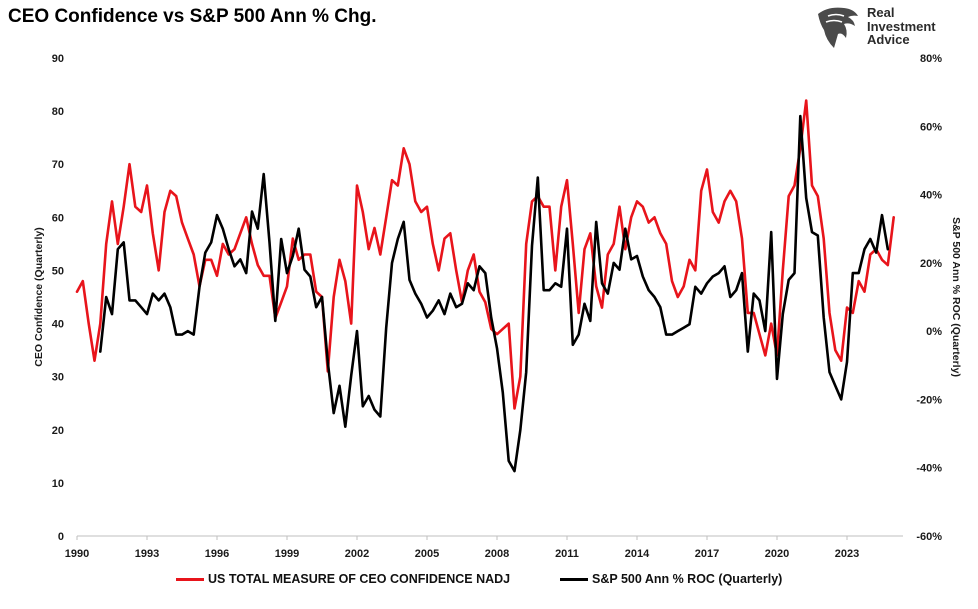 The height and width of the screenshot is (609, 978). I want to click on logo-line-3: Advice, so click(888, 39).